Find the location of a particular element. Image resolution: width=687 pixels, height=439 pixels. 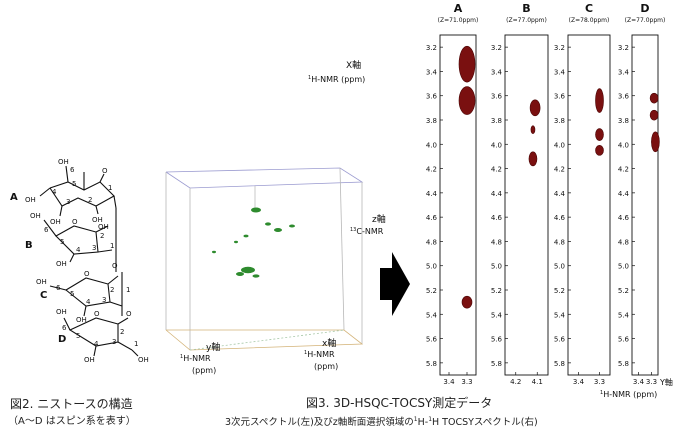

c4-label: 4 is located at coordinates (54, 192).